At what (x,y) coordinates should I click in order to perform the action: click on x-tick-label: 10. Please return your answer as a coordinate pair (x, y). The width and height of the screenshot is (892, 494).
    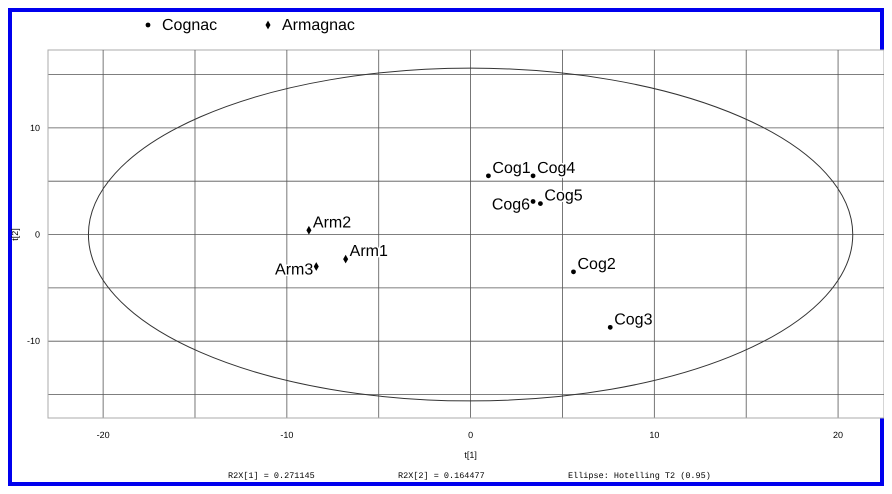
    Looking at the image, I should click on (654, 435).